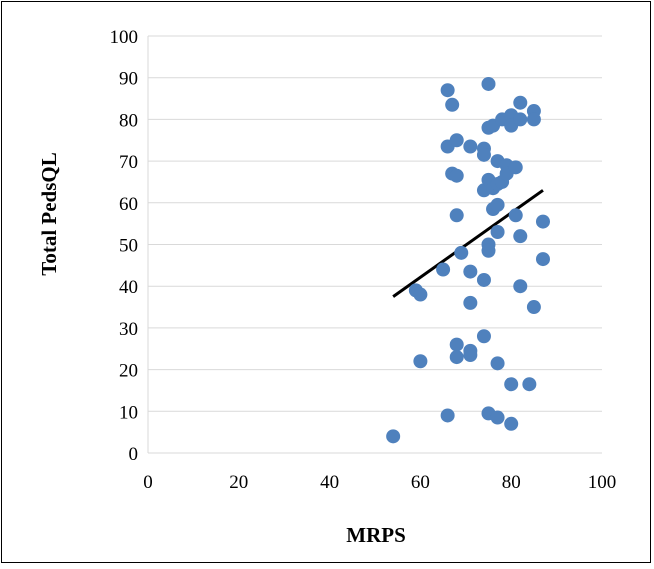 This screenshot has width=654, height=569. What do you see at coordinates (602, 482) in the screenshot?
I see `x-tick-label-100: 100` at bounding box center [602, 482].